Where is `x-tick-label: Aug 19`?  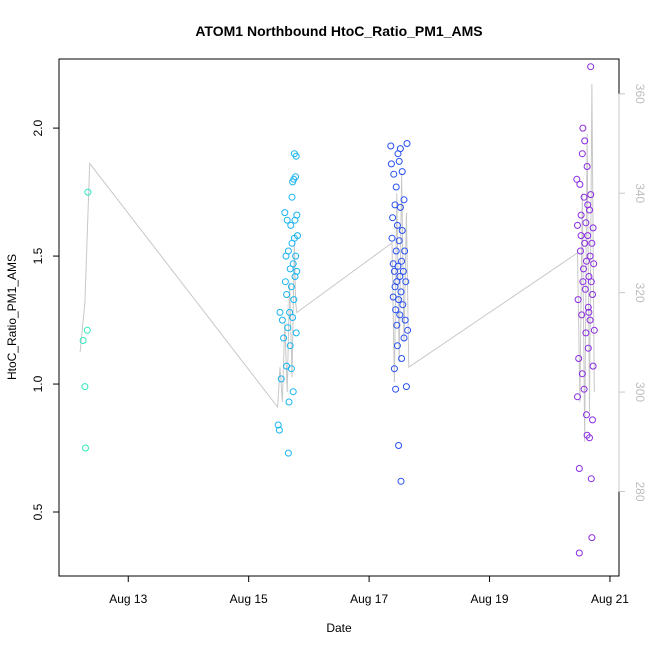
x-tick-label: Aug 19 is located at coordinates (490, 599).